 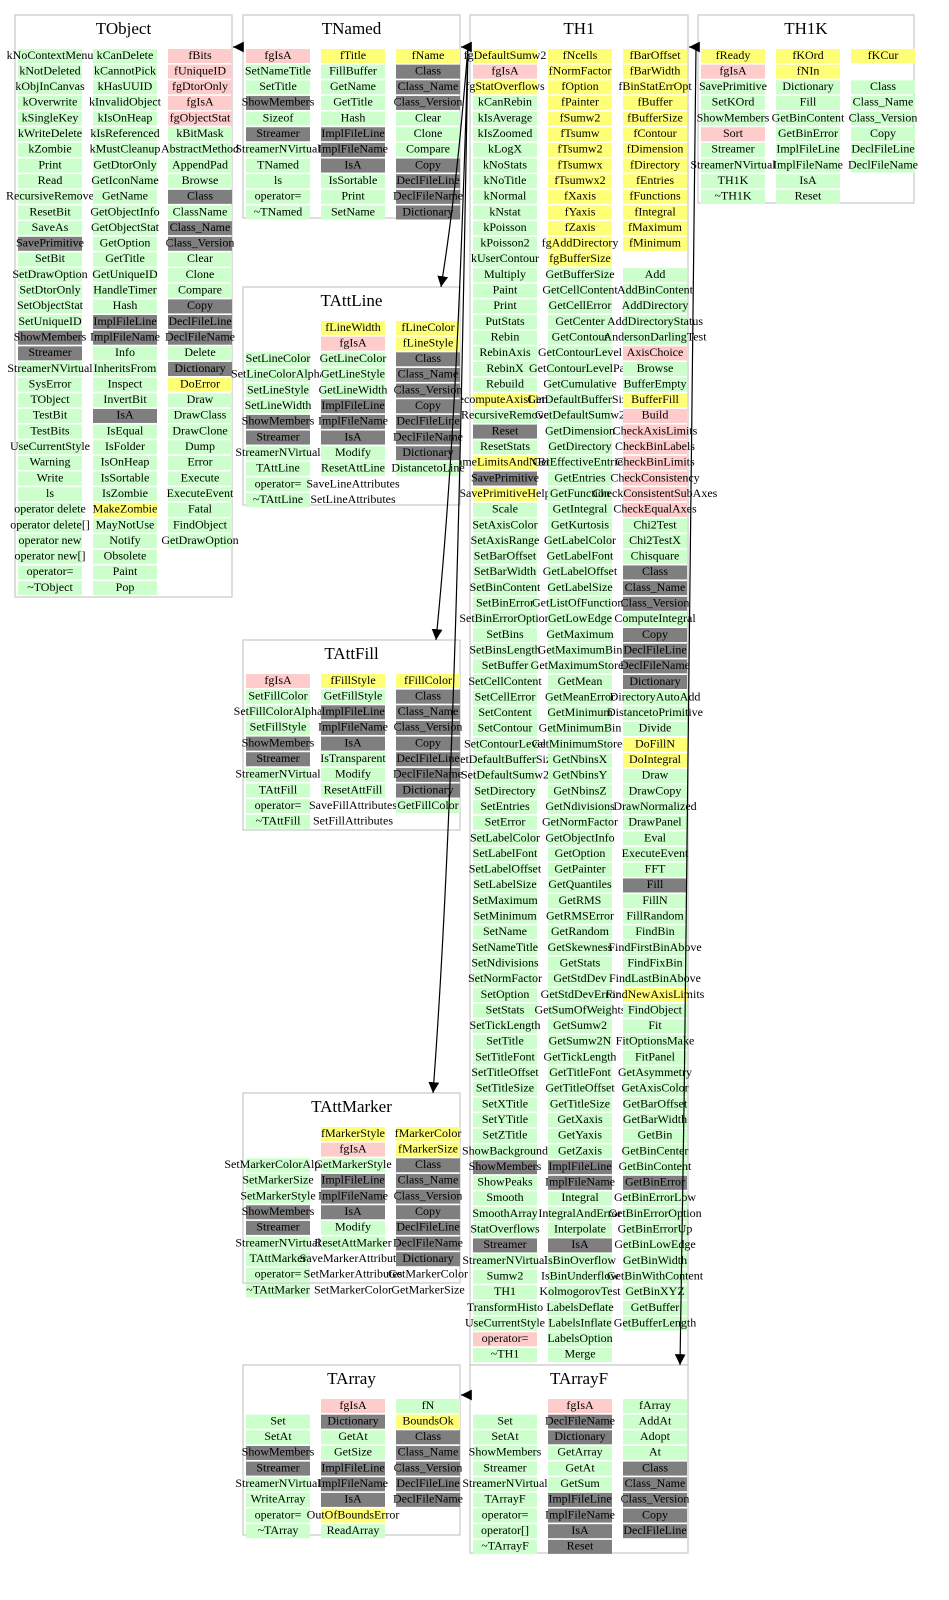 I want to click on member-label: CheckAxisLimits, so click(x=655, y=430).